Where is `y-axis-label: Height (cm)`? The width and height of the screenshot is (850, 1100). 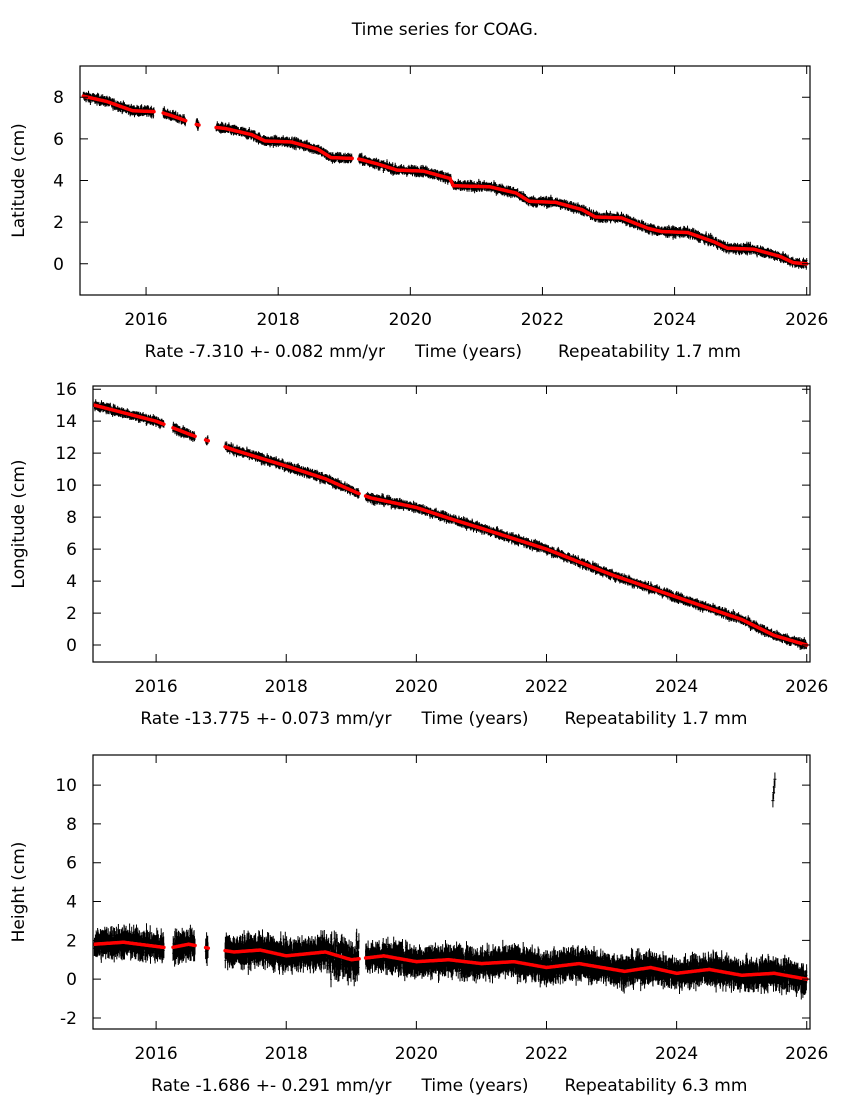
y-axis-label: Height (cm) is located at coordinates (19, 892).